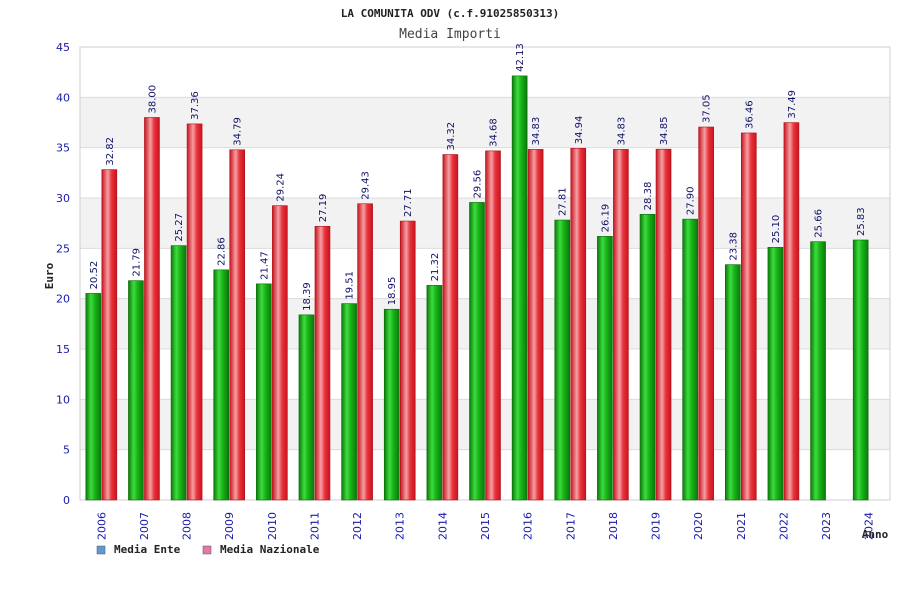 The height and width of the screenshot is (600, 900). Describe the element at coordinates (442, 526) in the screenshot. I see `x-tick-label: 2014` at that location.